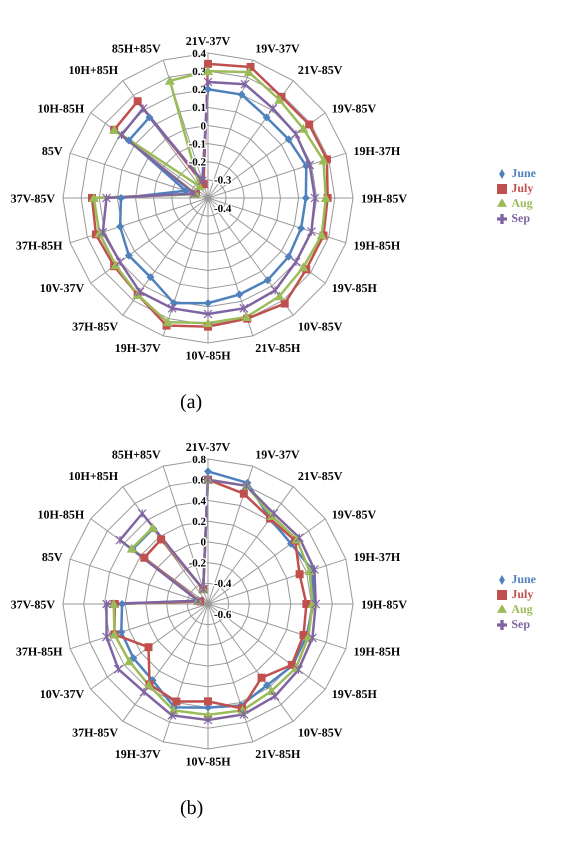  What do you see at coordinates (191, 402) in the screenshot?
I see `text: (a)` at bounding box center [191, 402].